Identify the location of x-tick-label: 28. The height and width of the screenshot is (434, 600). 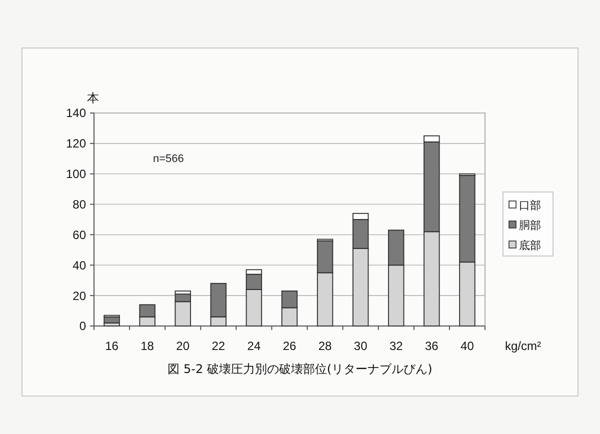
(325, 346).